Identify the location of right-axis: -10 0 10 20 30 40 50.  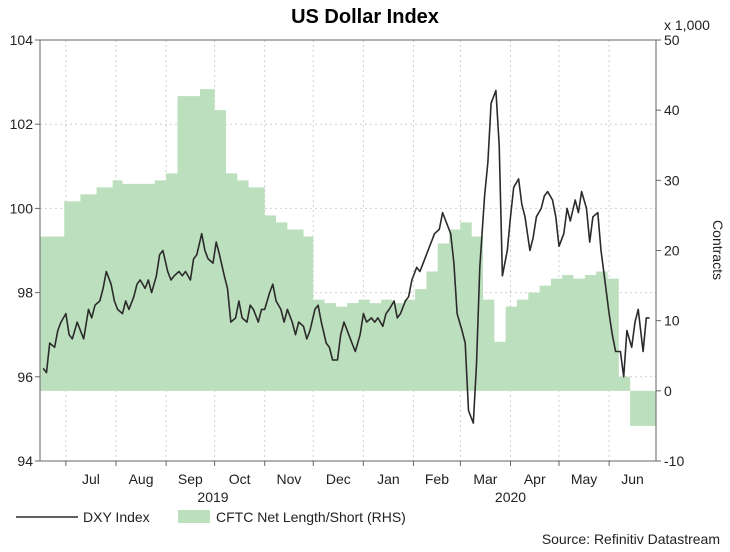
(670, 250).